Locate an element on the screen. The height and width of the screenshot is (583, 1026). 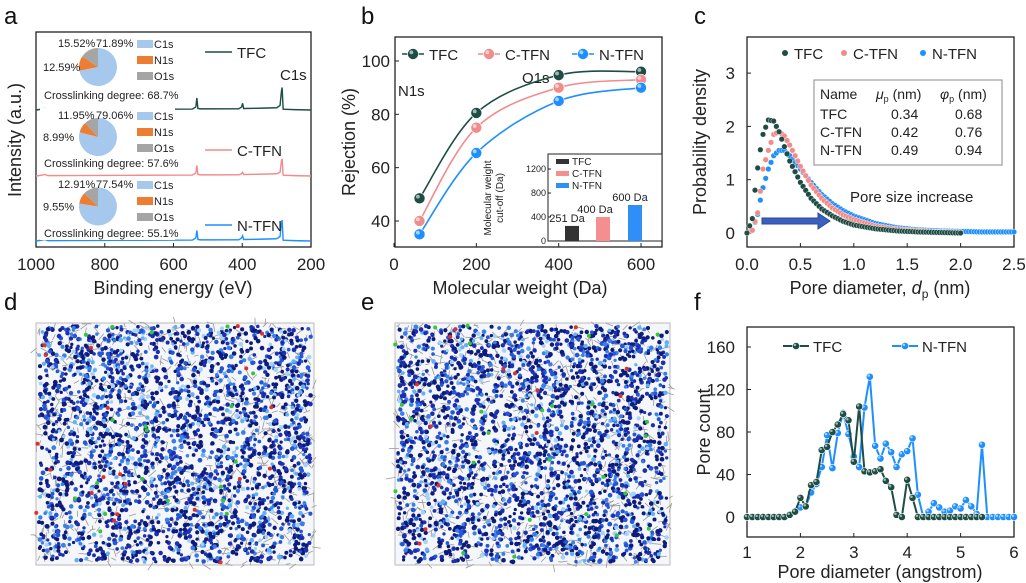
panel-b-xlabel: Molecular weight (Da) is located at coordinates (519, 288).